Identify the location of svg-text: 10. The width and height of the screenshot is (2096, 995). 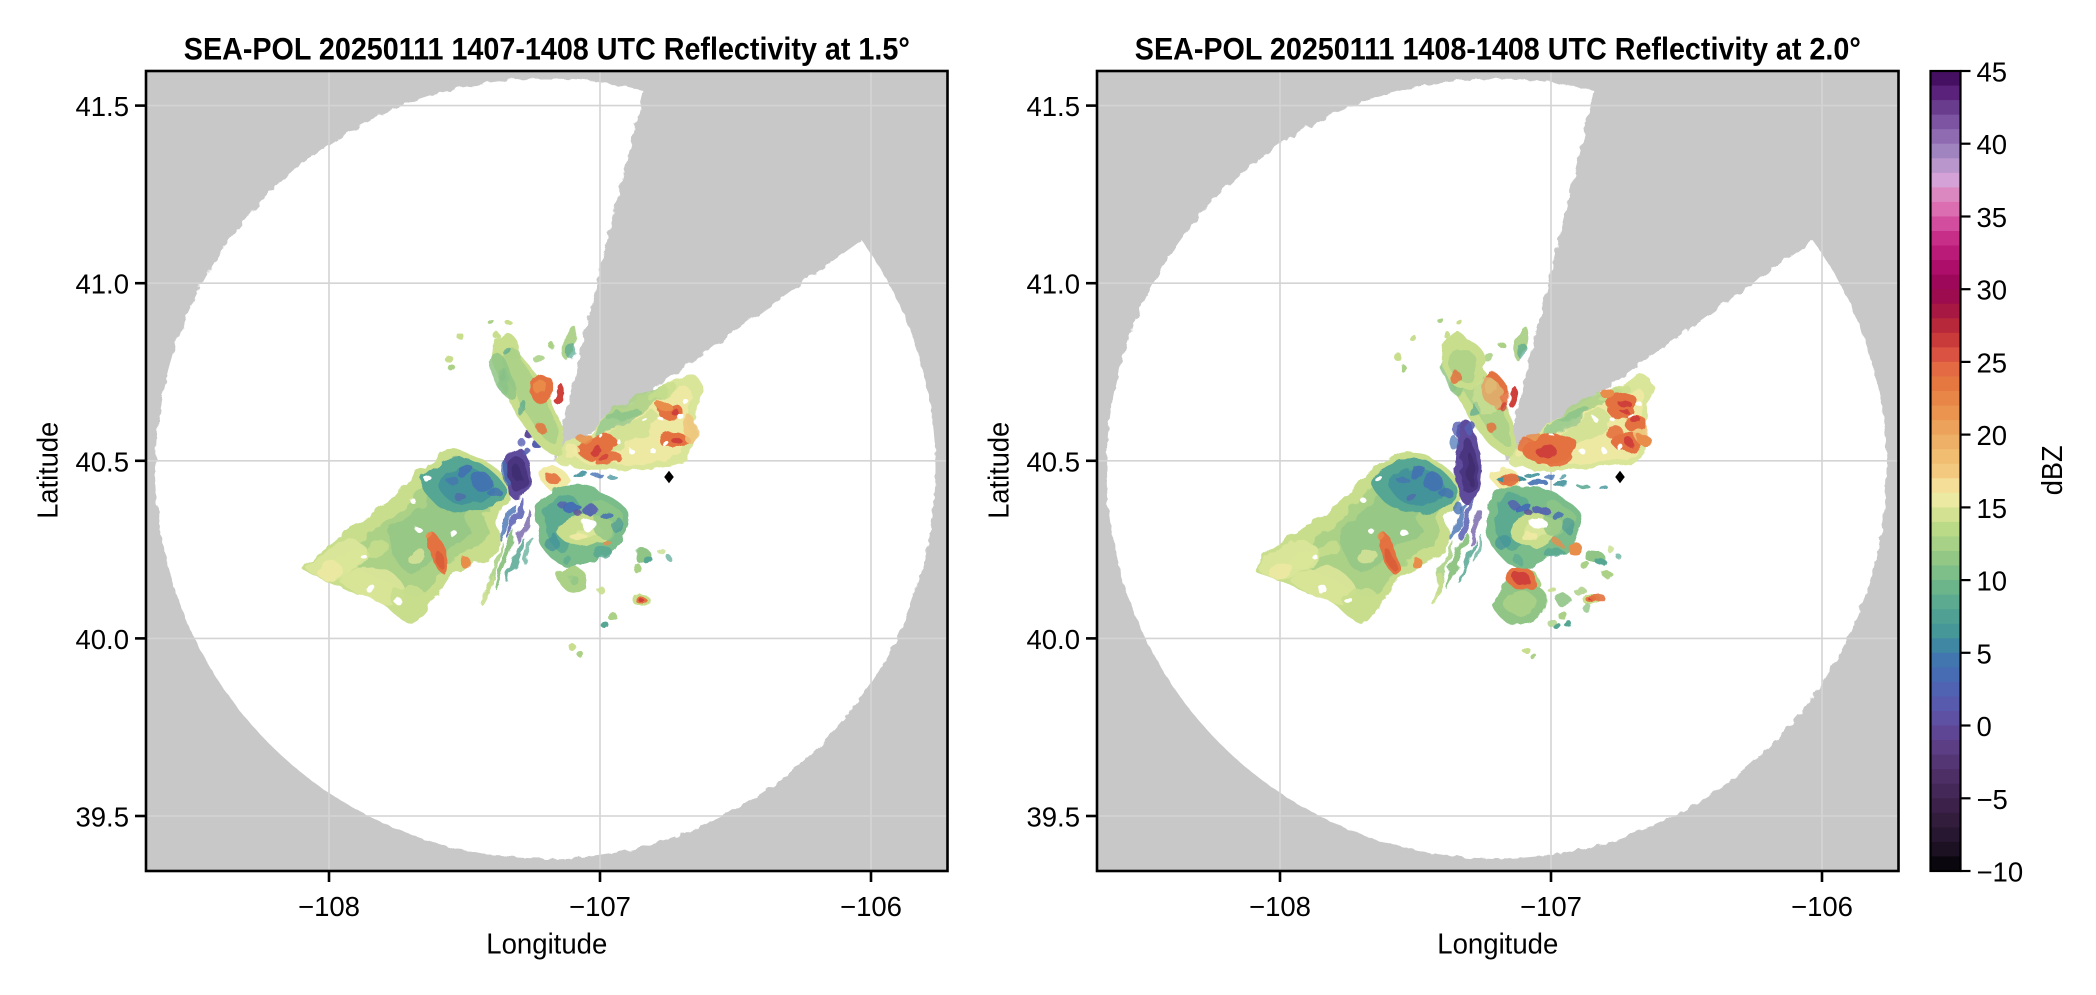
(1992, 581).